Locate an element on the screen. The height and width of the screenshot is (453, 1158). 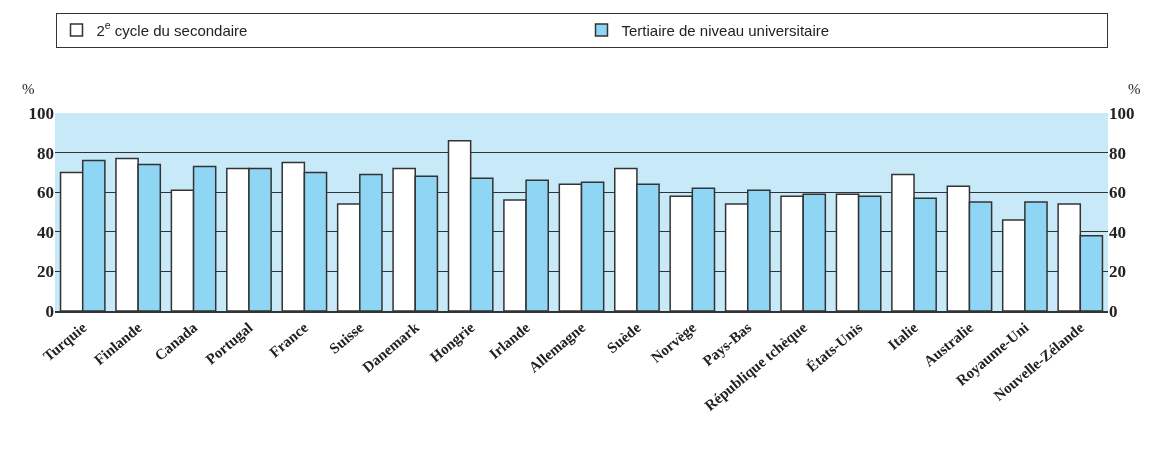
y2-tick-label: 100 is located at coordinates (1122, 113).